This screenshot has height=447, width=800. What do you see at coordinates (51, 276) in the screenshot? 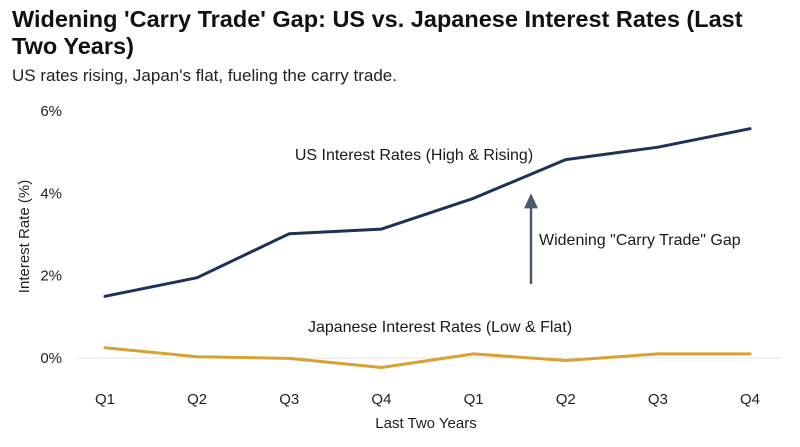
I see `y-tick-label: 2%` at bounding box center [51, 276].